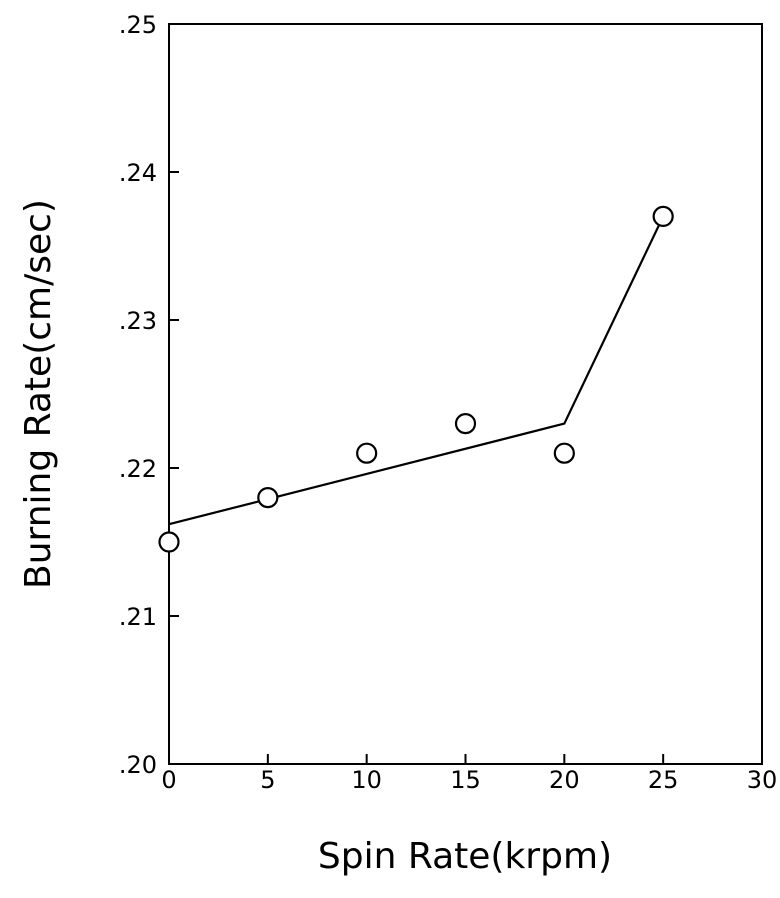 The width and height of the screenshot is (780, 898). What do you see at coordinates (138, 25) in the screenshot?
I see `y-tick-label: .25` at bounding box center [138, 25].